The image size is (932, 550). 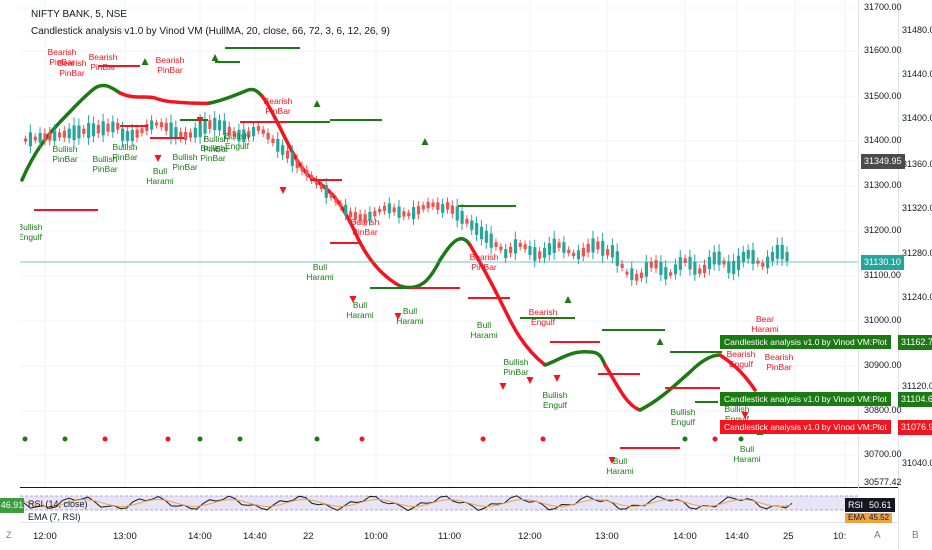 What do you see at coordinates (10, 275) in the screenshot?
I see `left-toolbar-strip` at bounding box center [10, 275].